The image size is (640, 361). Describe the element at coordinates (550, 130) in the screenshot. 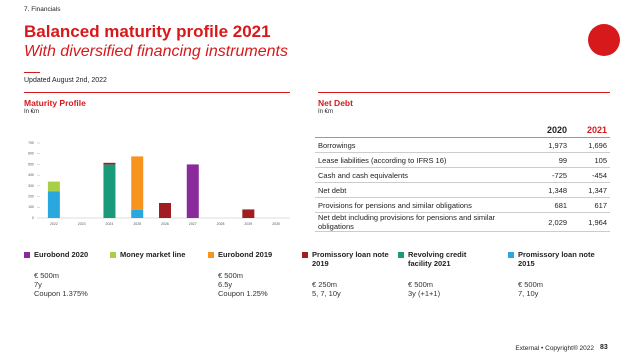

I see `column-header: 2020` at that location.